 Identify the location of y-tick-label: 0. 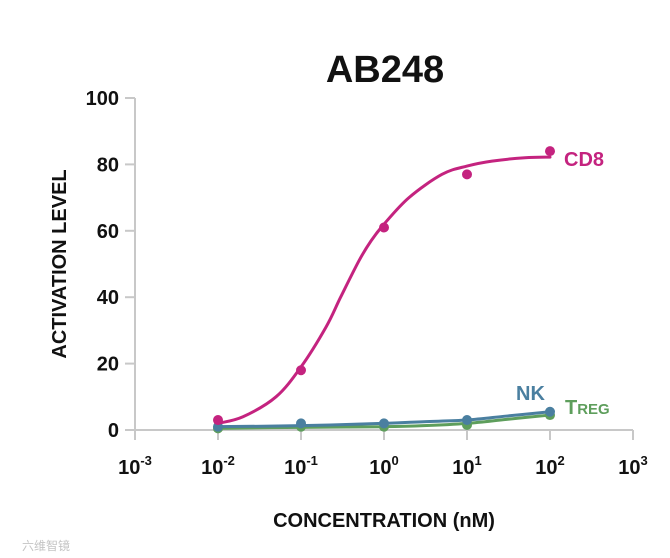
(113, 431).